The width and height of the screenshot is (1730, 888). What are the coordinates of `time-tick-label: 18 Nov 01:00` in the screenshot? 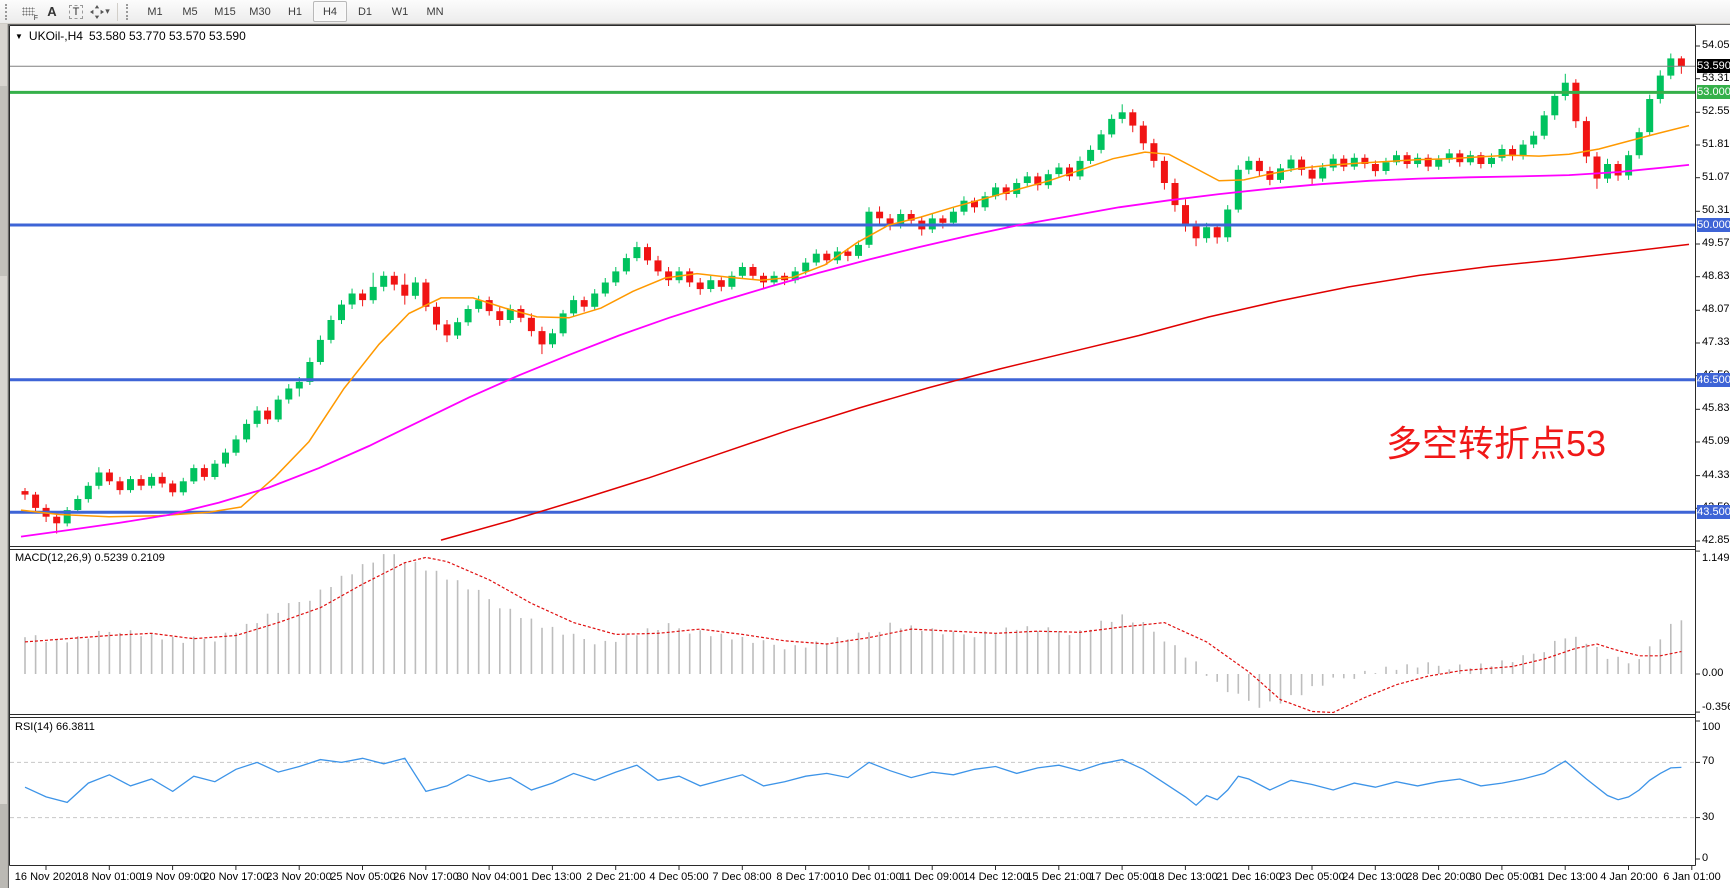 It's located at (109, 877).